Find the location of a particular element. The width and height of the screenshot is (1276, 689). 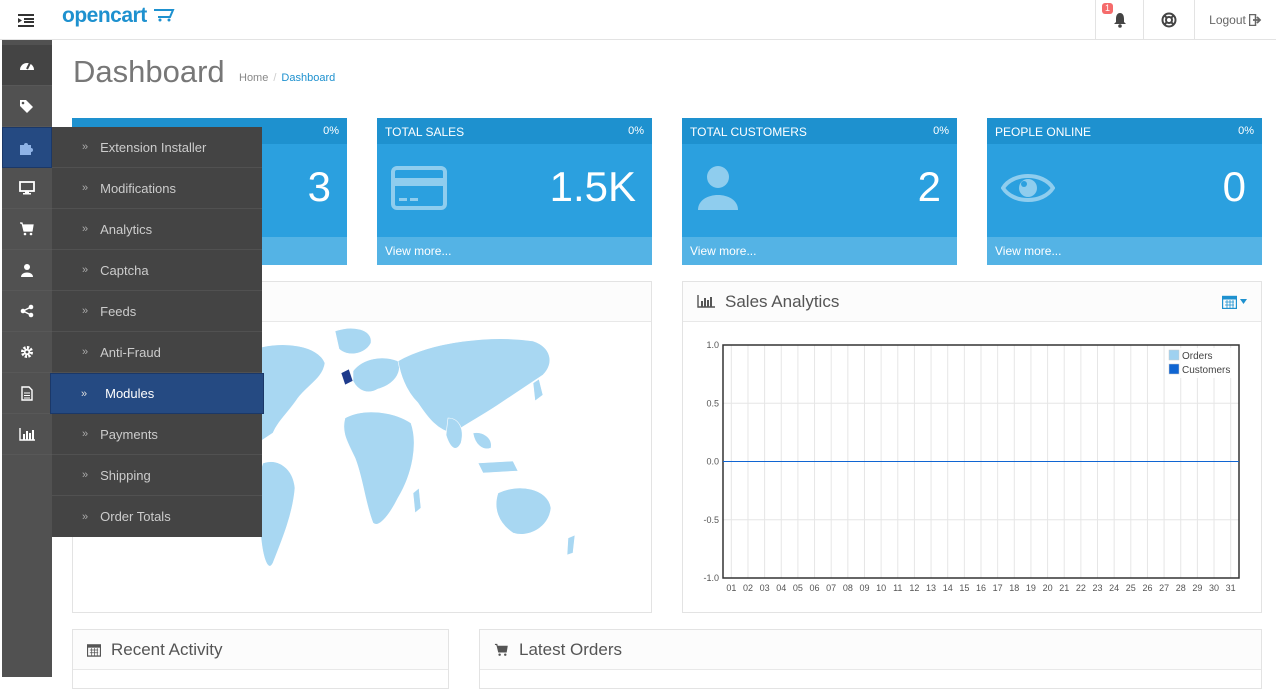

panel-title: Latest Orders is located at coordinates (570, 649).